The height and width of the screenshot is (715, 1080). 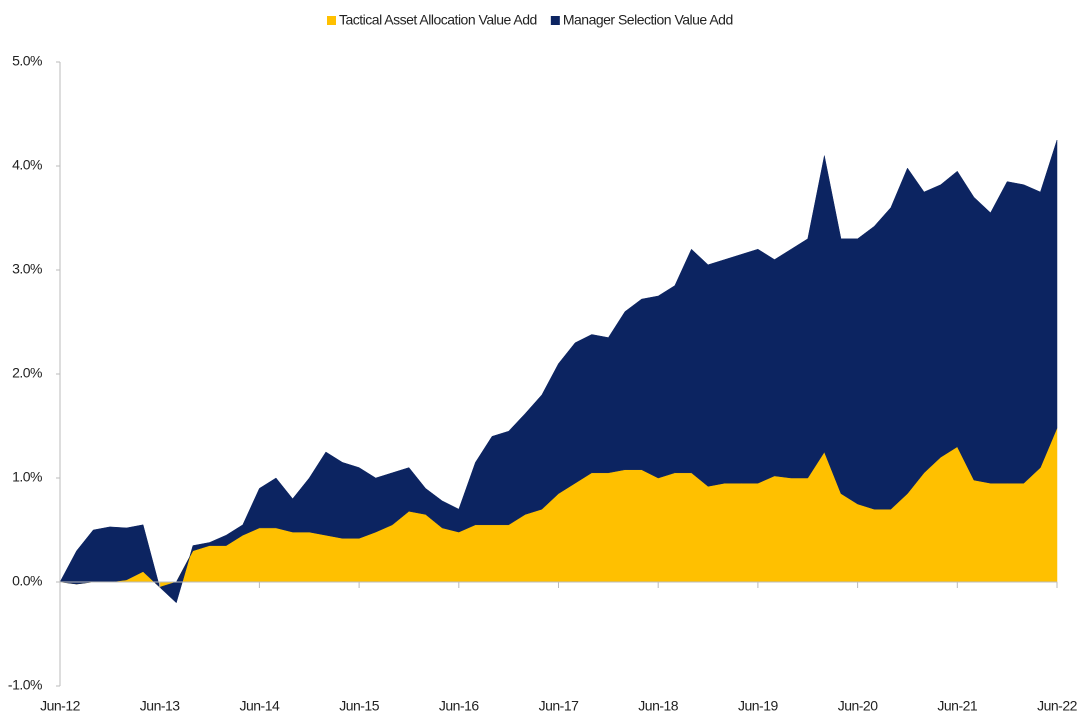 What do you see at coordinates (957, 706) in the screenshot?
I see `x-tick-label: Jun-21` at bounding box center [957, 706].